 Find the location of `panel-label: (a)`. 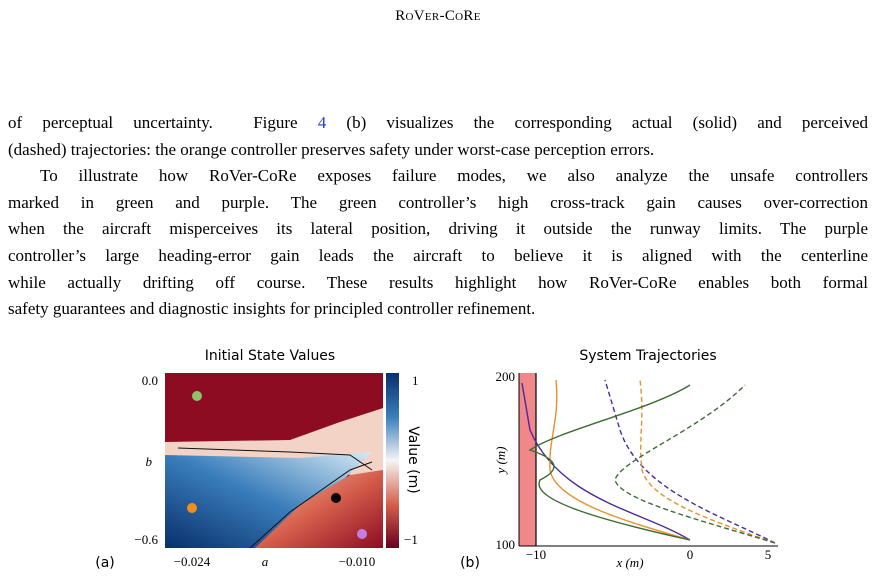

panel-label: (a) is located at coordinates (105, 563).